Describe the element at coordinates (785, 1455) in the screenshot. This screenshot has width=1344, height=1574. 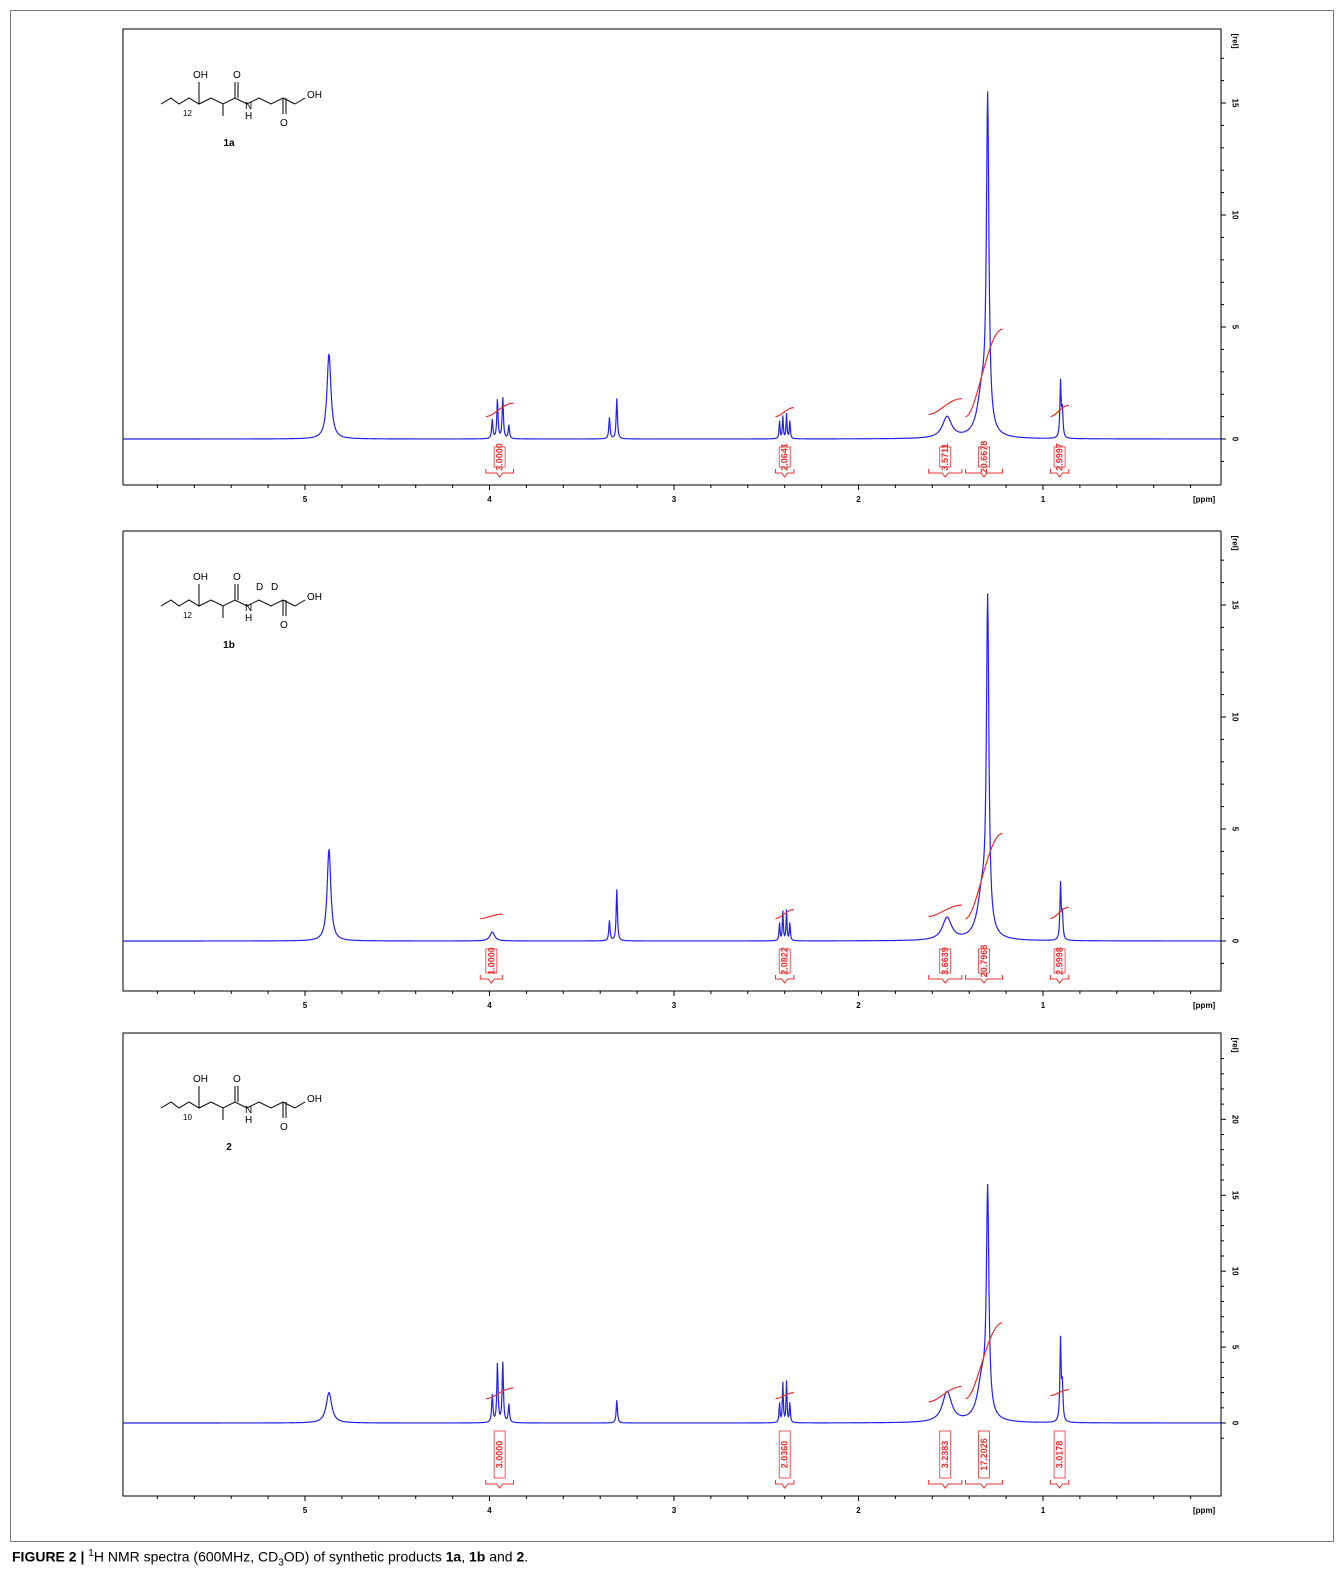
I see `integral-value-label: 2.0360` at that location.